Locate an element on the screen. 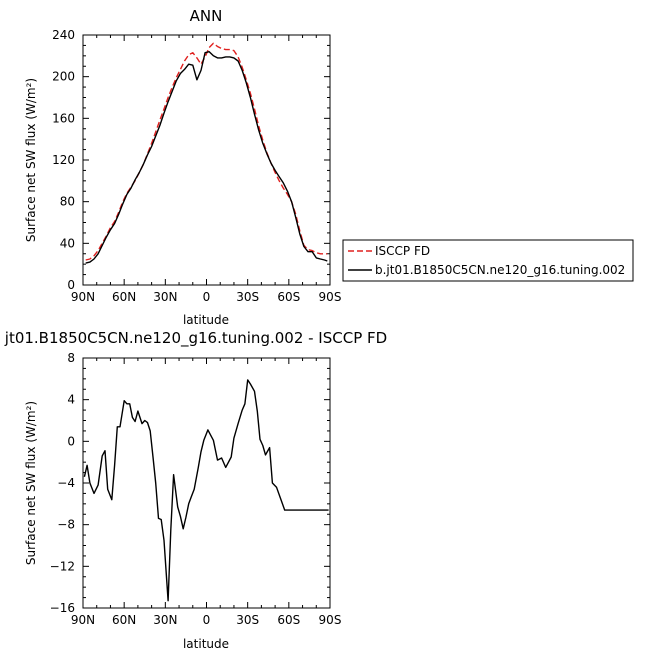  bottom-series-lines is located at coordinates (206, 490).